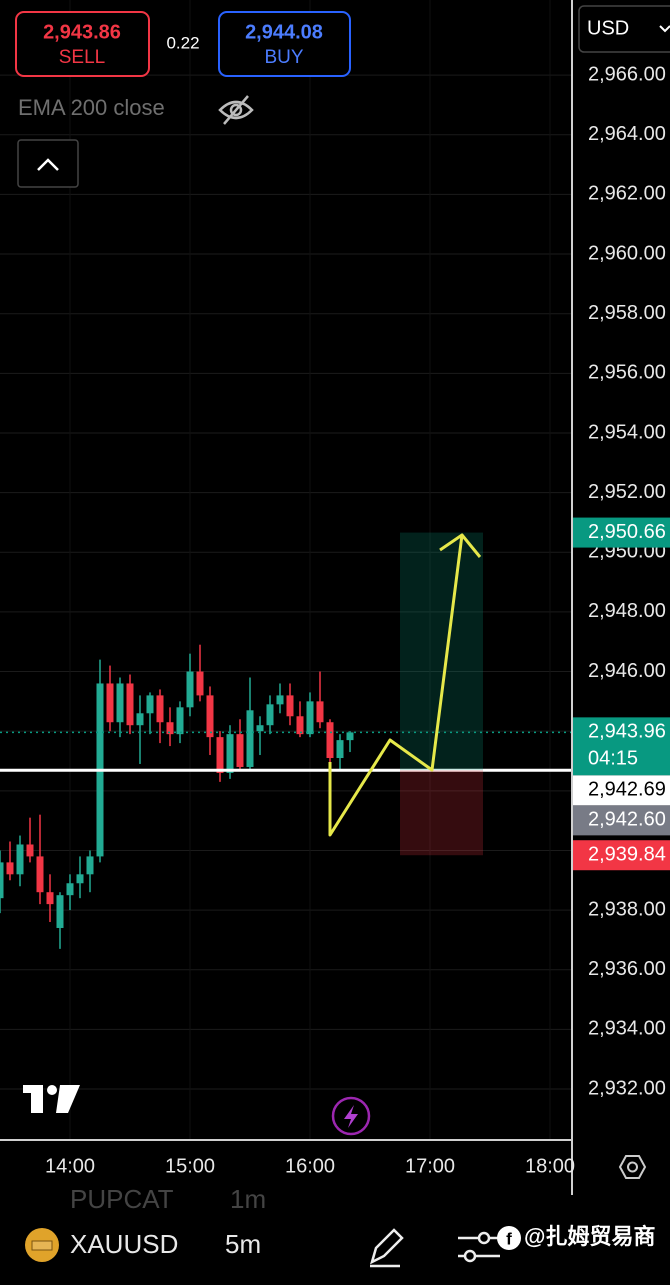  I want to click on chevron-up, so click(48, 164).